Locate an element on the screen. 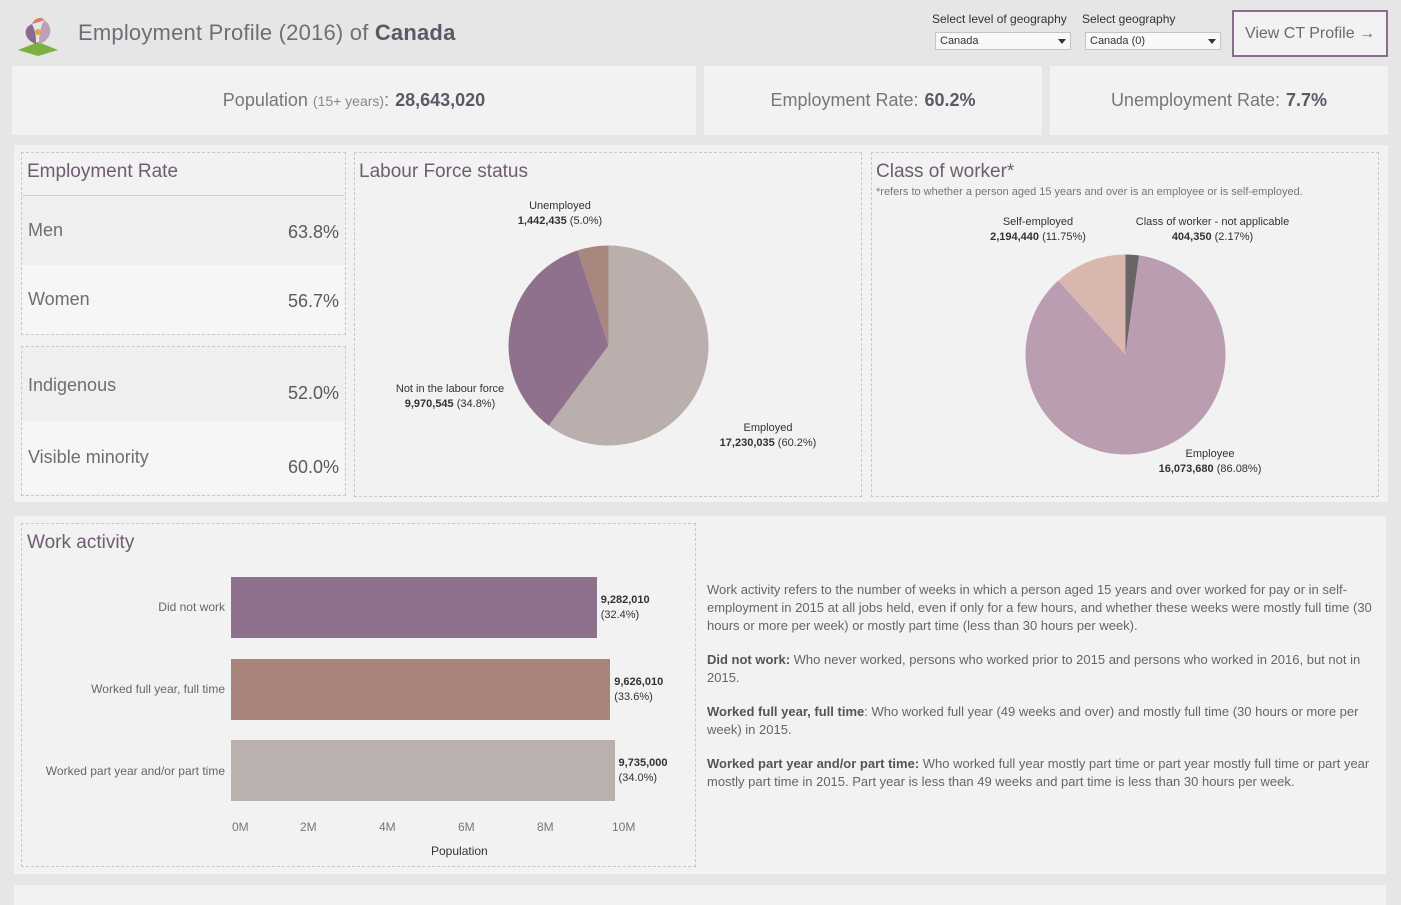 The height and width of the screenshot is (905, 1401). population-qualifier: (15+ years) is located at coordinates (348, 100).